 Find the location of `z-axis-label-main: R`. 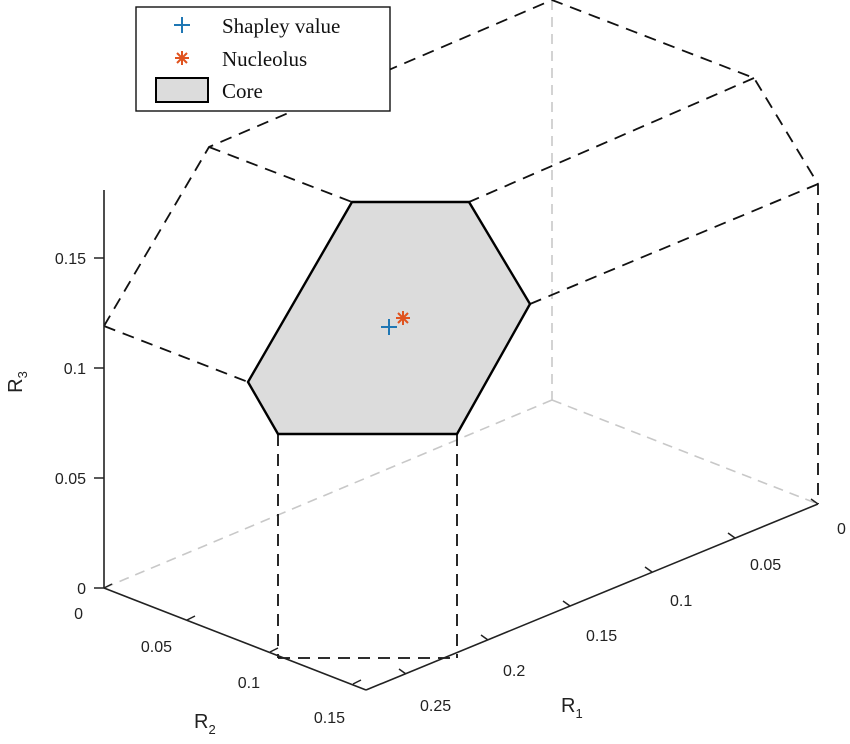

z-axis-label-main: R is located at coordinates (16, 385).